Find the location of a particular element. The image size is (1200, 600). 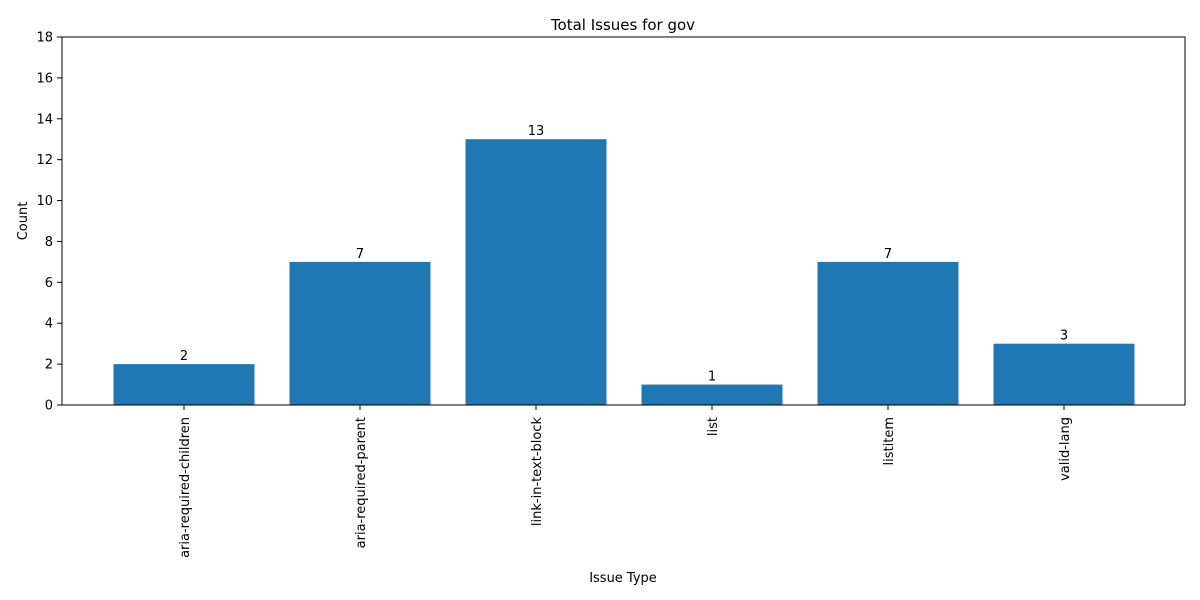

bar-listitem is located at coordinates (888, 333).